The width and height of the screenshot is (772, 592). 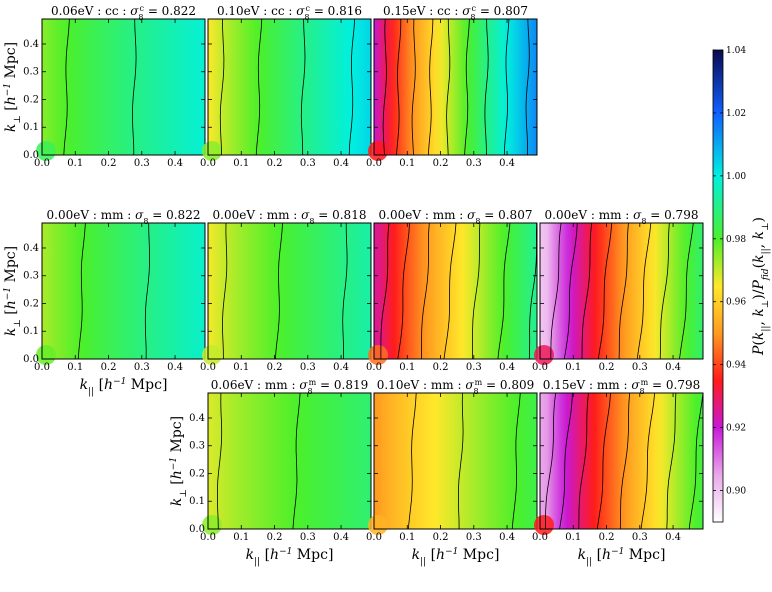 What do you see at coordinates (290, 557) in the screenshot?
I see `x-axis-label: k|| [h−1 Mpc]` at bounding box center [290, 557].